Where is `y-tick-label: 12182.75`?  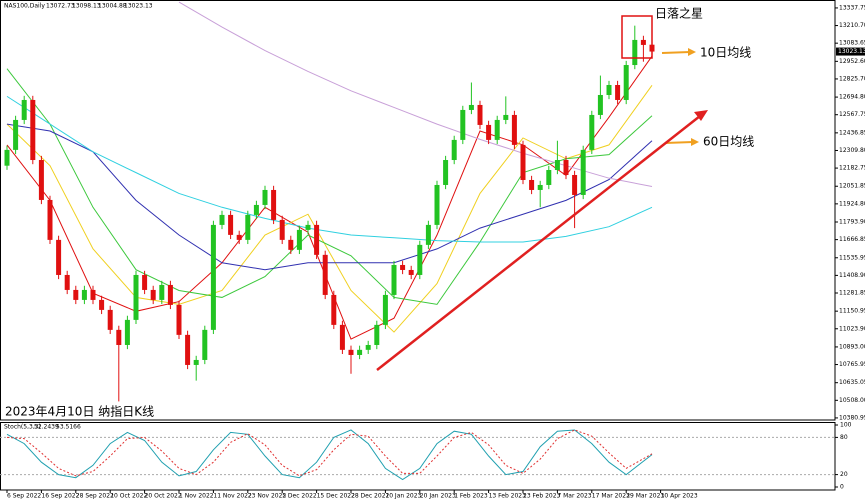
y-tick-label: 12182.75 is located at coordinates (852, 168).